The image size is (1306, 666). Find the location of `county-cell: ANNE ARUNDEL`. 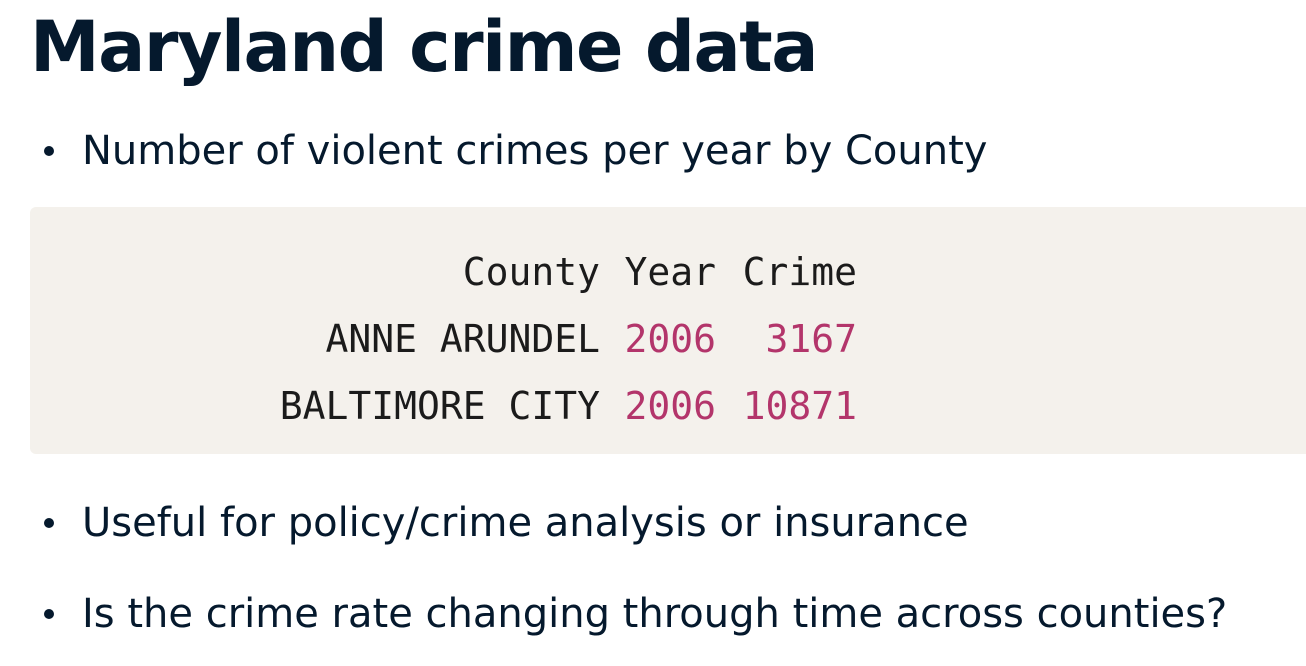

county-cell: ANNE ARUNDEL is located at coordinates (462, 339).